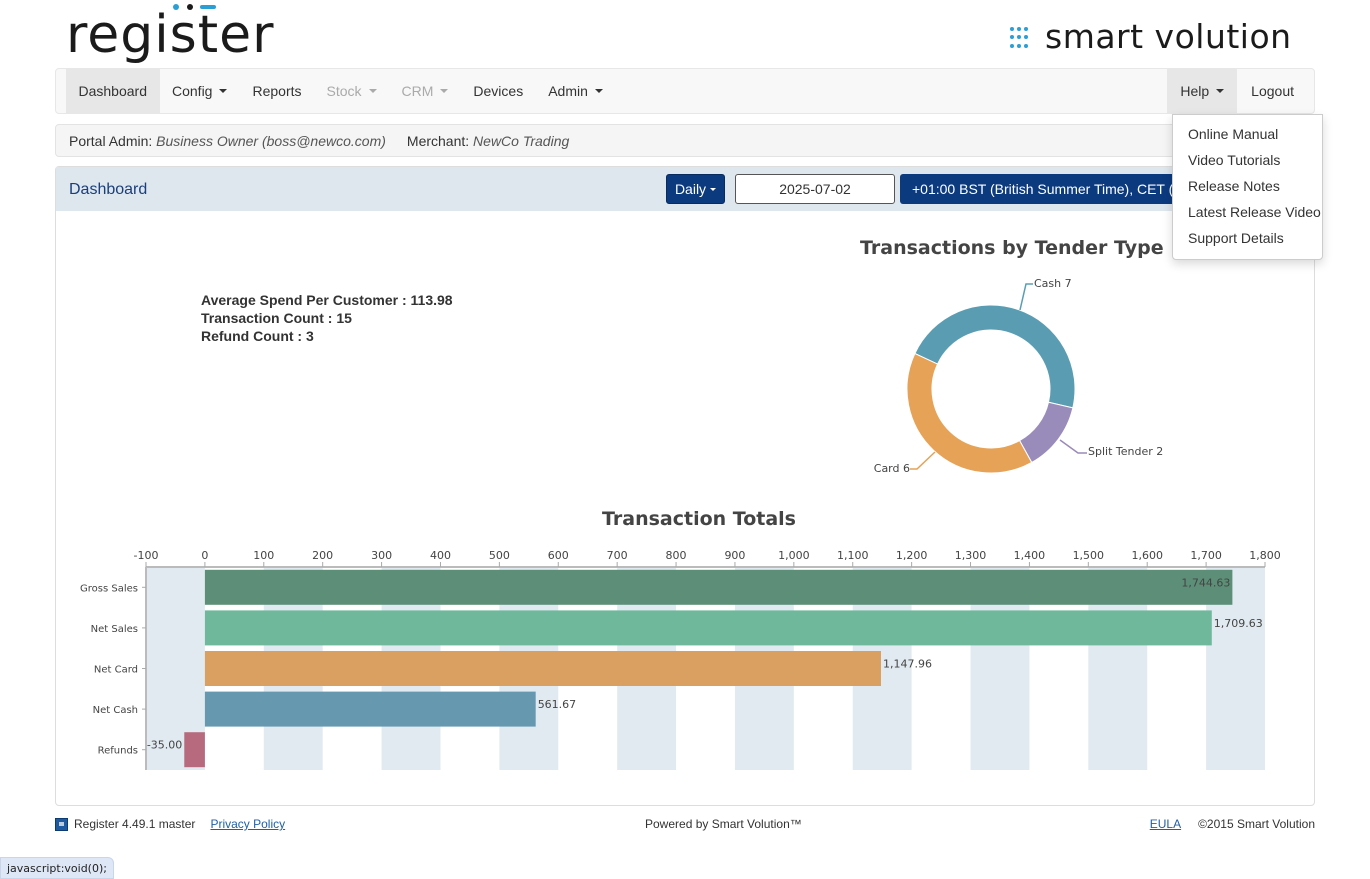 This screenshot has height=879, width=1370. I want to click on nav-reports-label: Reports, so click(277, 91).